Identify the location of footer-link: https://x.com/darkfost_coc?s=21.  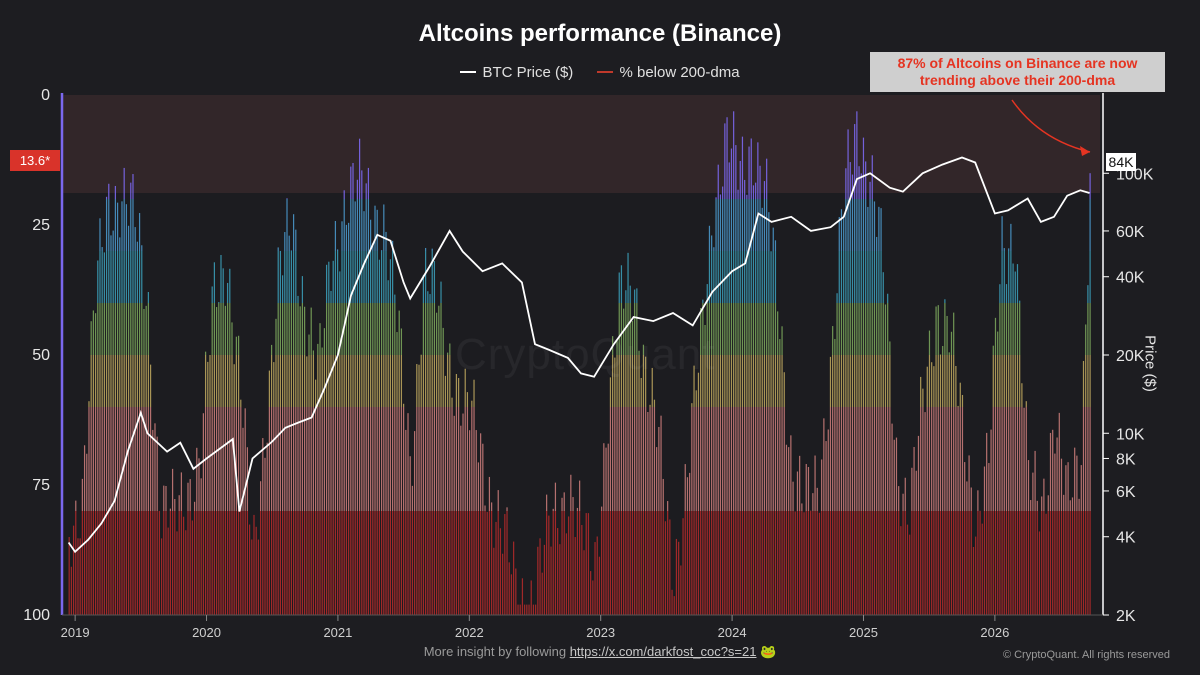
(663, 651).